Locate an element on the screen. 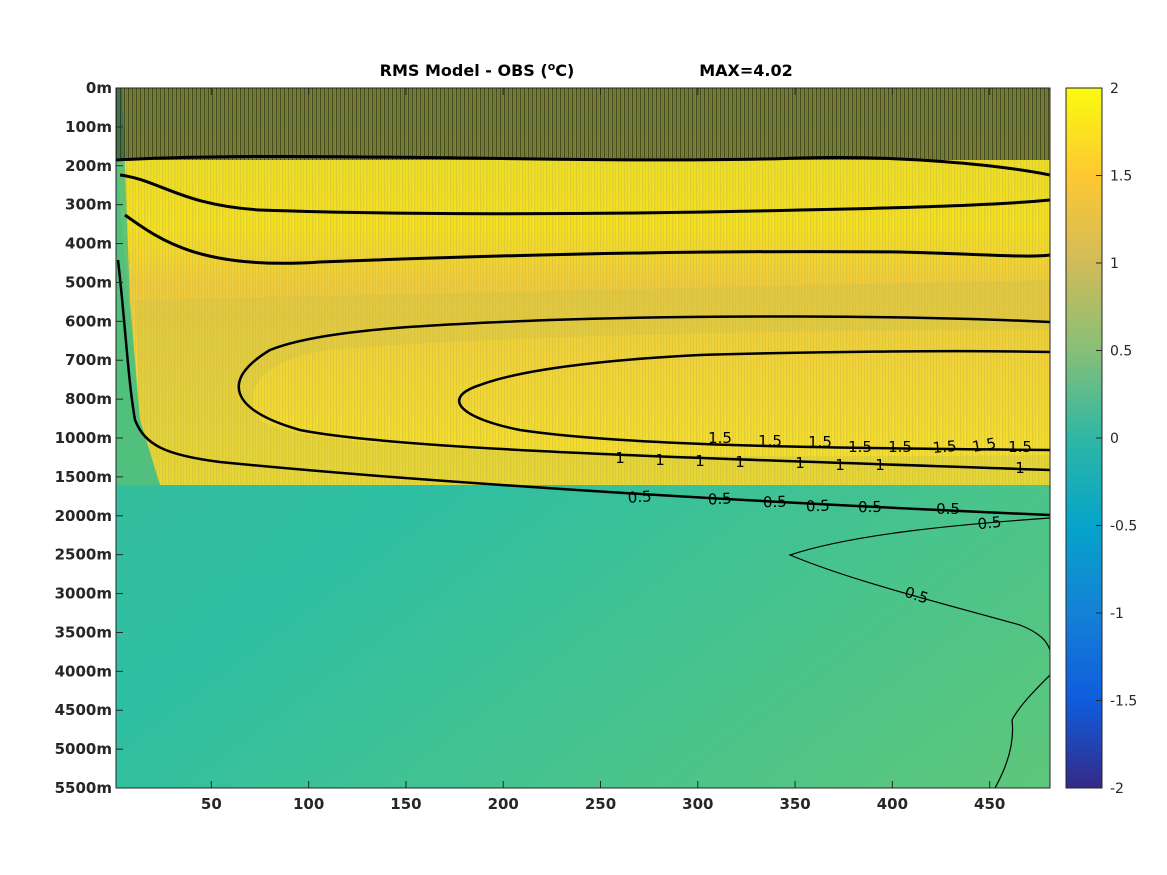 The image size is (1167, 875). x-tick-label: 350 is located at coordinates (794, 804).